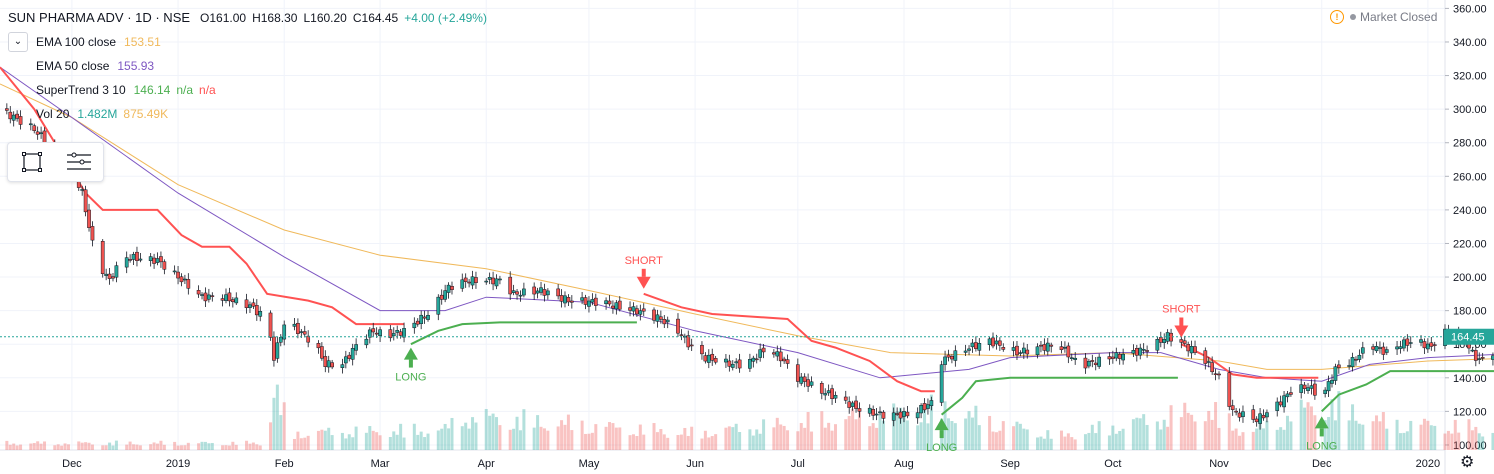 The height and width of the screenshot is (474, 1494). Describe the element at coordinates (185, 90) in the screenshot. I see `indicator-value: n/a` at that location.